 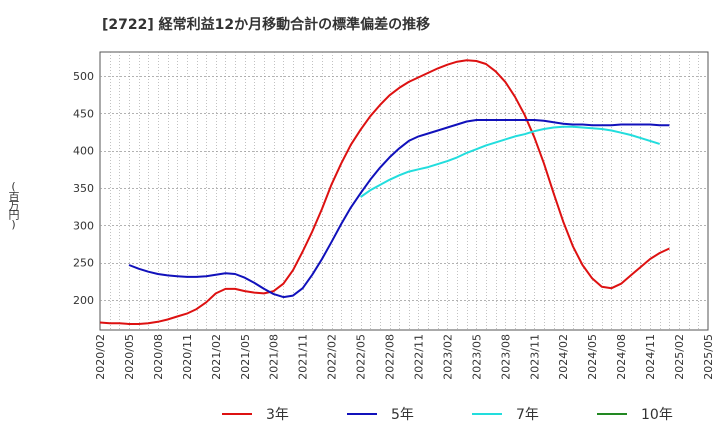 What do you see at coordinates (266, 25) in the screenshot?
I see `chart-title: [2722] 経常利益12か月移動合計の標準偏差の推移` at bounding box center [266, 25].